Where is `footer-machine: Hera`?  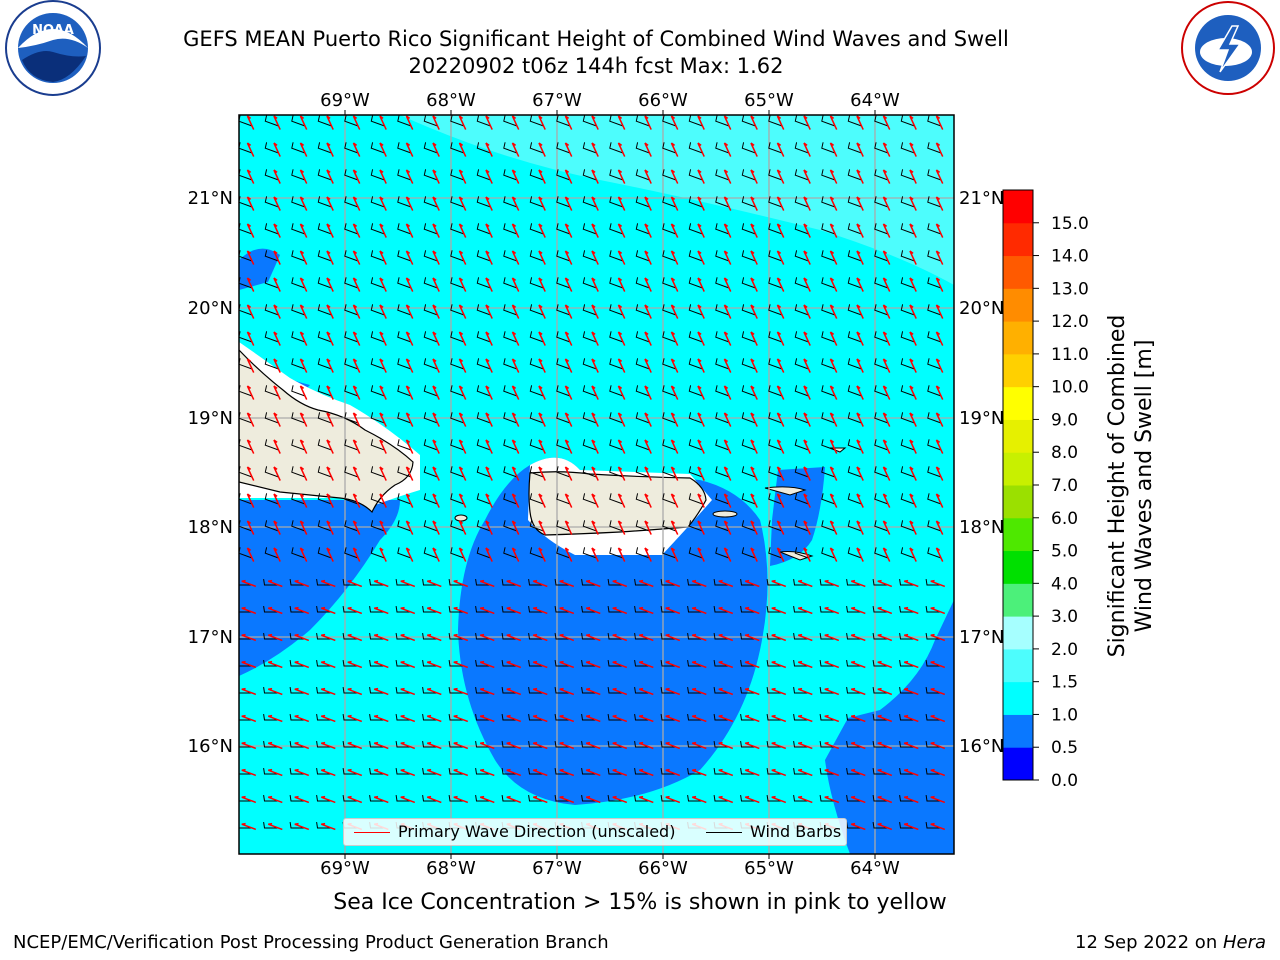
footer-machine: Hera is located at coordinates (1244, 942).